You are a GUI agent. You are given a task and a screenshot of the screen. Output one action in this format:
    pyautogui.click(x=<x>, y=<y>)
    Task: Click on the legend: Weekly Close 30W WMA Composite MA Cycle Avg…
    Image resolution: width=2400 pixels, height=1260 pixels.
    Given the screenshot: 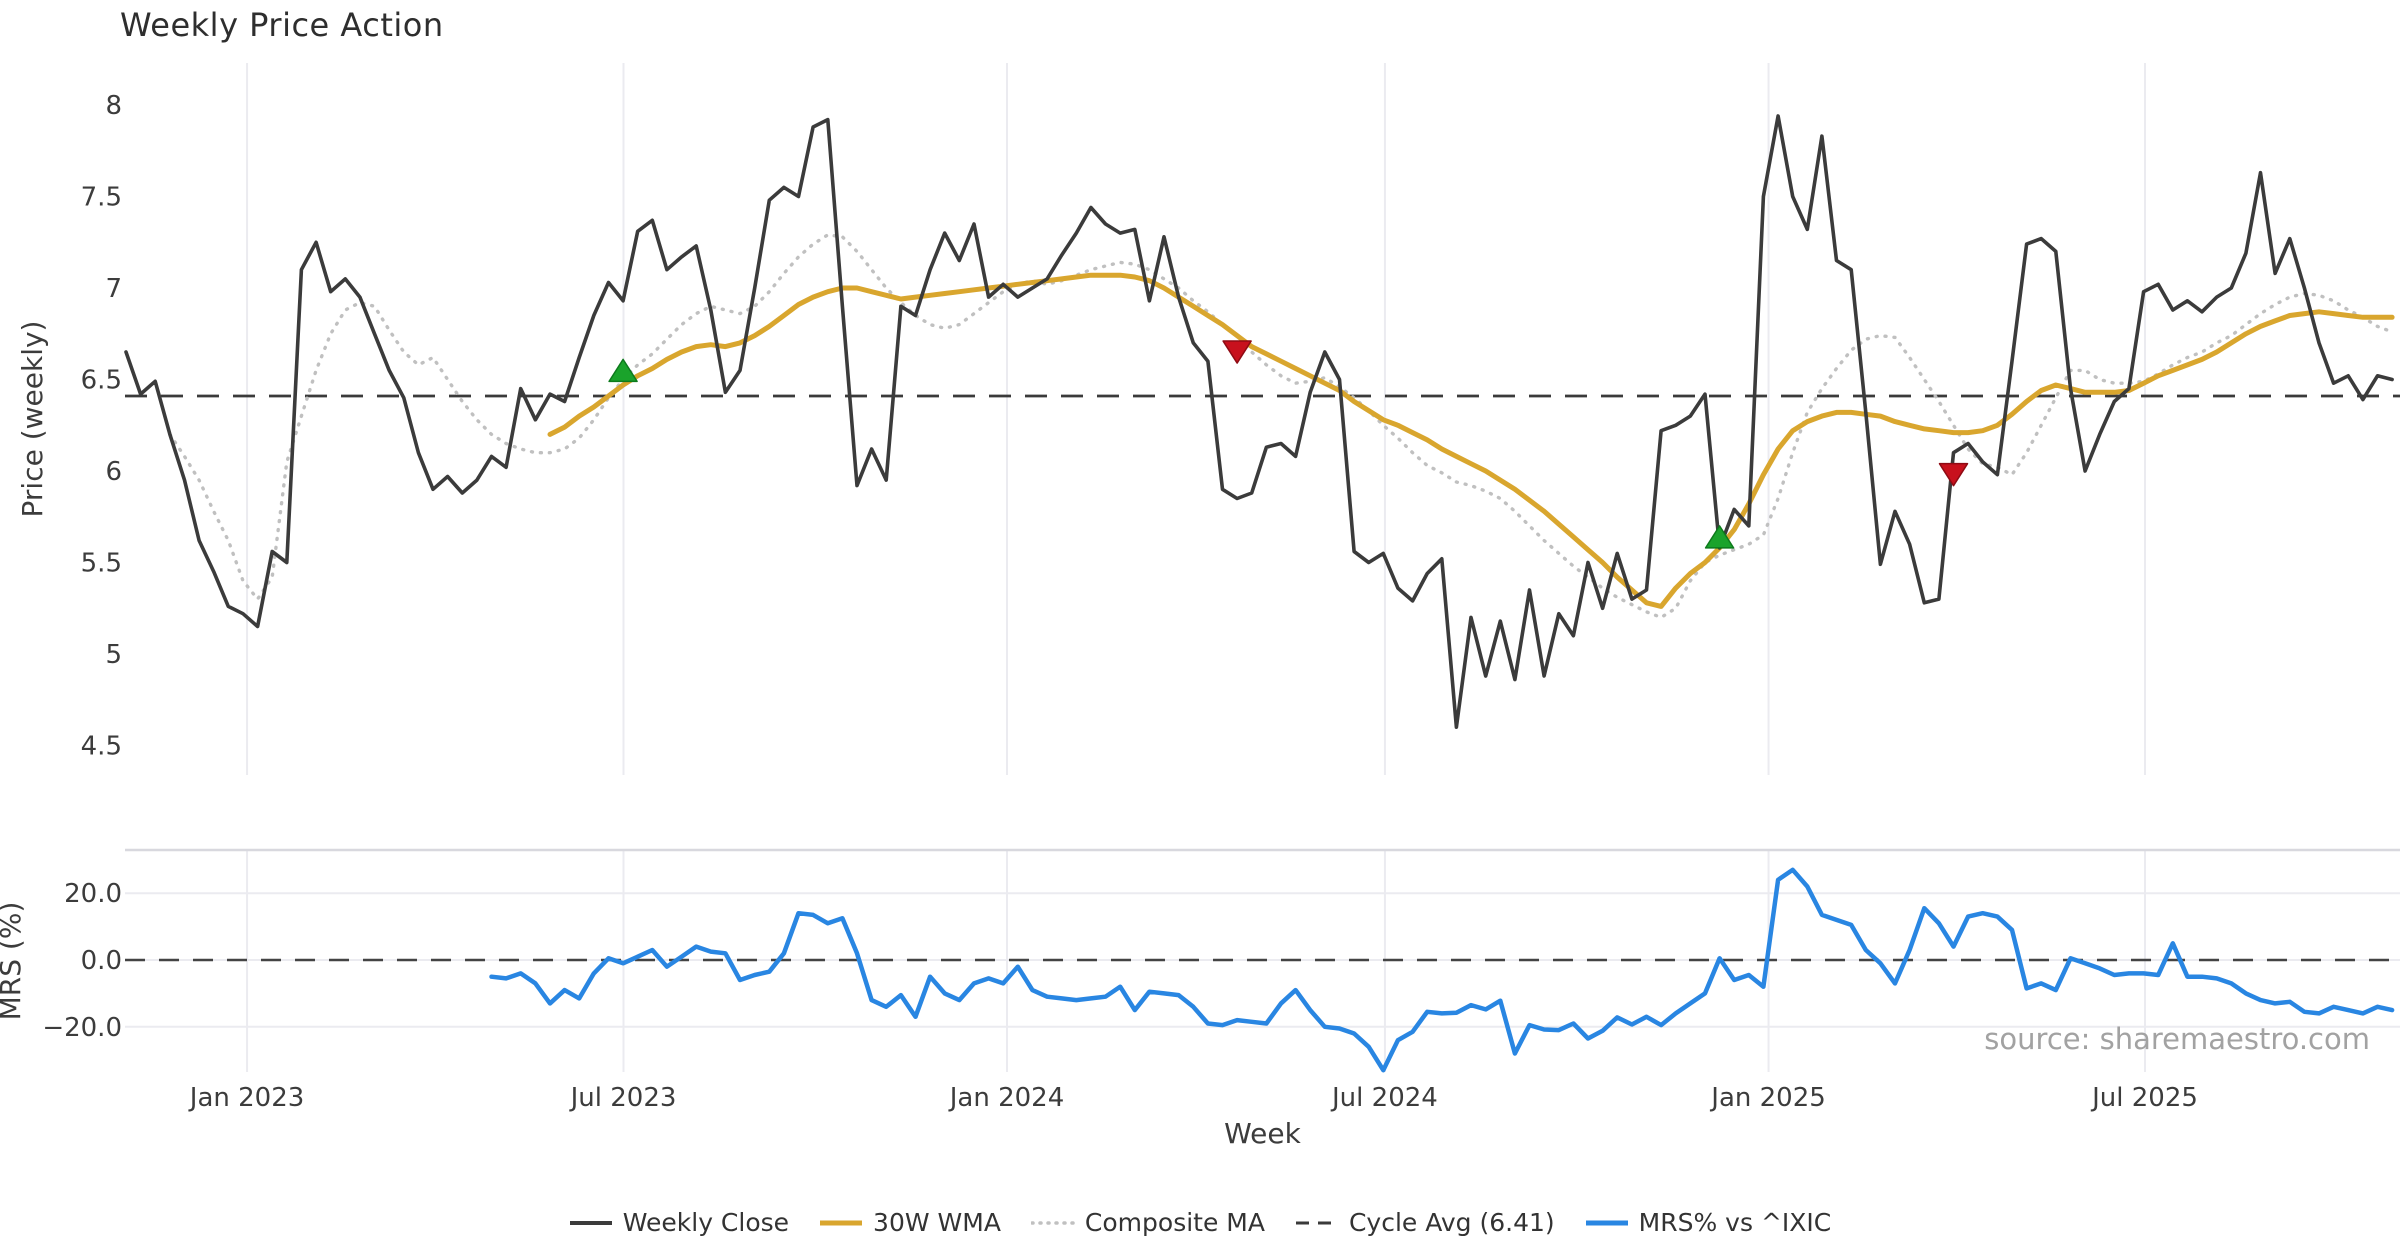 What is the action you would take?
    pyautogui.click(x=1200, y=1222)
    